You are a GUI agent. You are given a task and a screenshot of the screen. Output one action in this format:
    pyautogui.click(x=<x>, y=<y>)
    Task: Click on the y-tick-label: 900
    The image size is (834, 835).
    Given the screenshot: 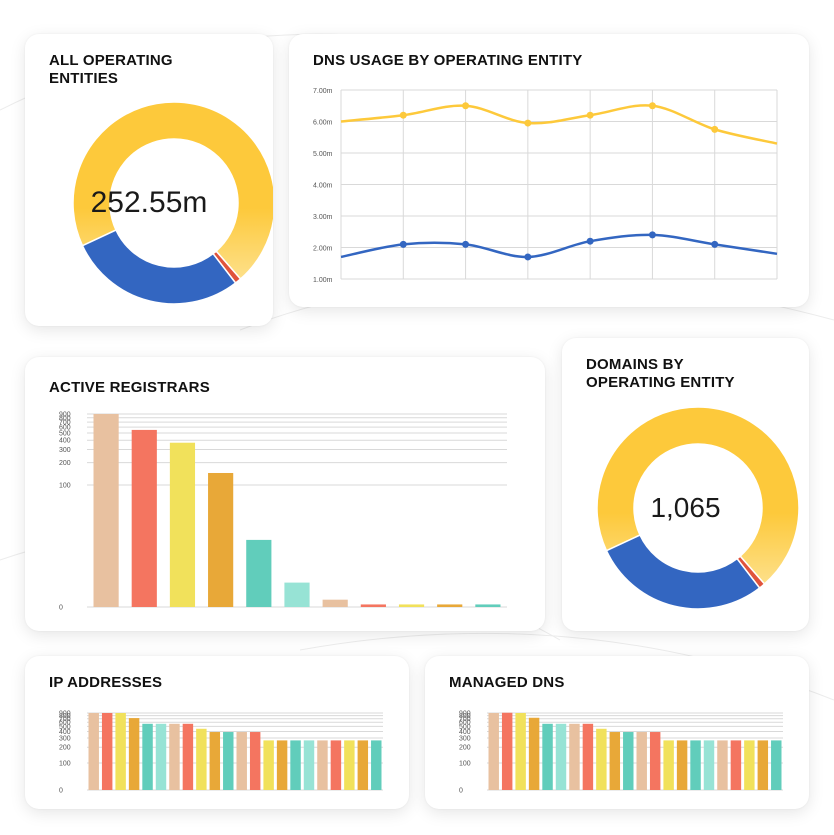 What is the action you would take?
    pyautogui.click(x=465, y=713)
    